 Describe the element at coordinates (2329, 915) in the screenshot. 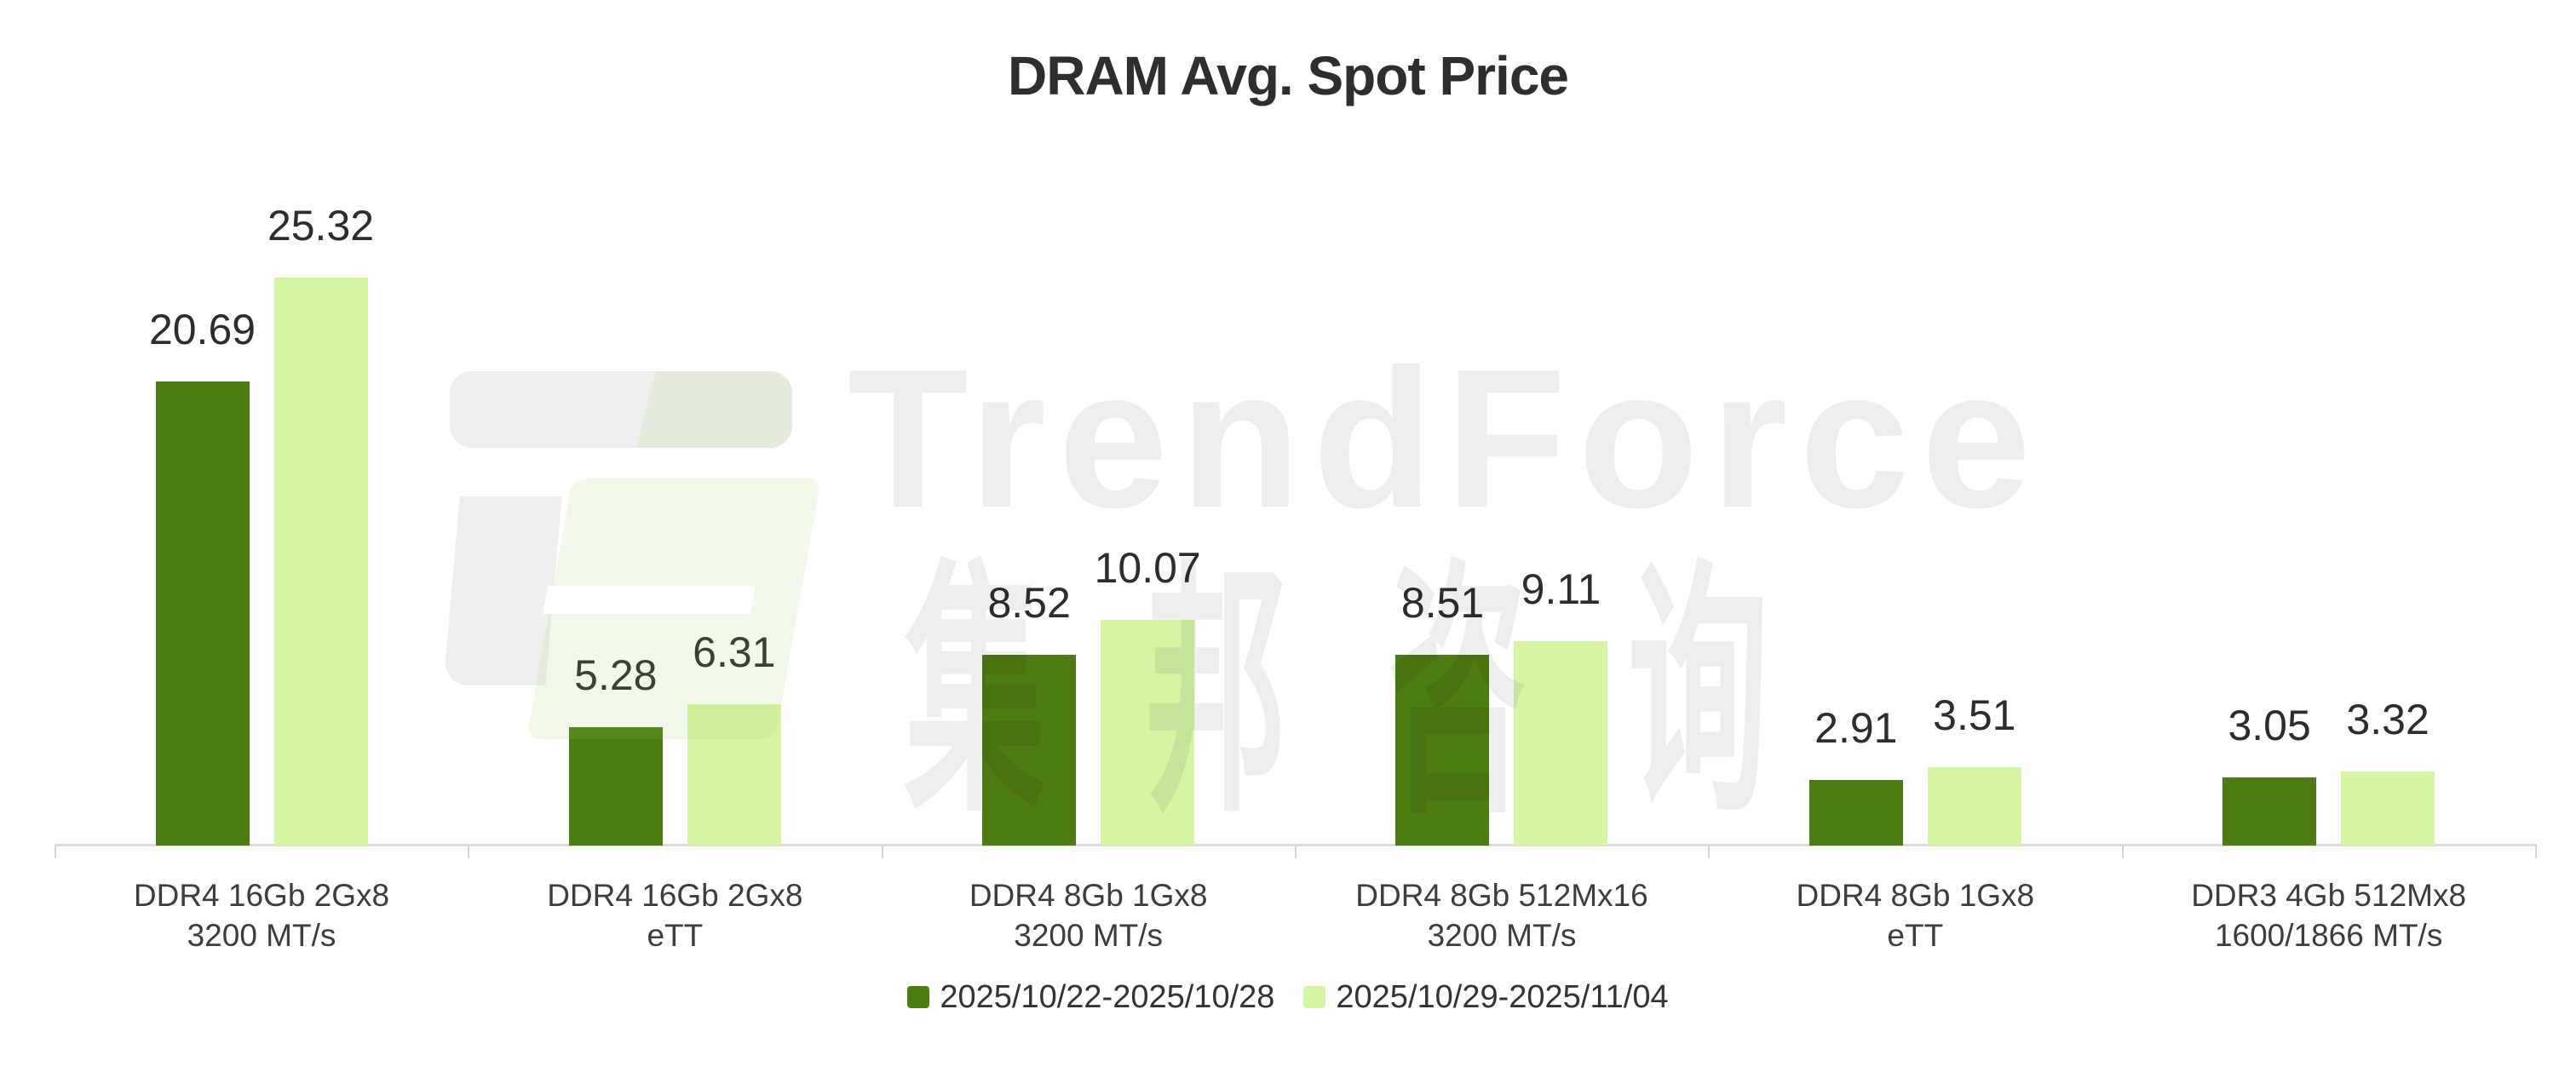

I see `x-axis-category-label: DDR3 4Gb 512Mx8 1600/1866 MT/s` at that location.